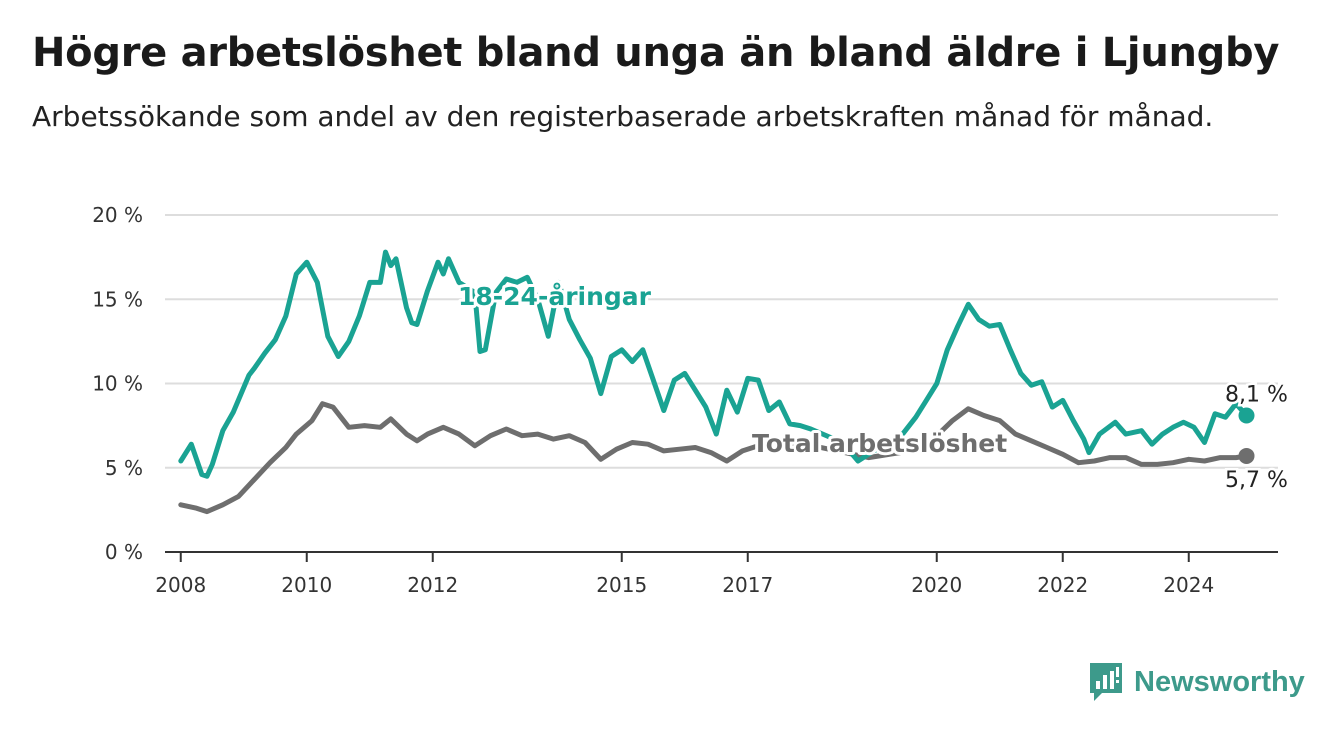  What do you see at coordinates (879, 443) in the screenshot?
I see `series-label-total: Total arbetslöshet` at bounding box center [879, 443].